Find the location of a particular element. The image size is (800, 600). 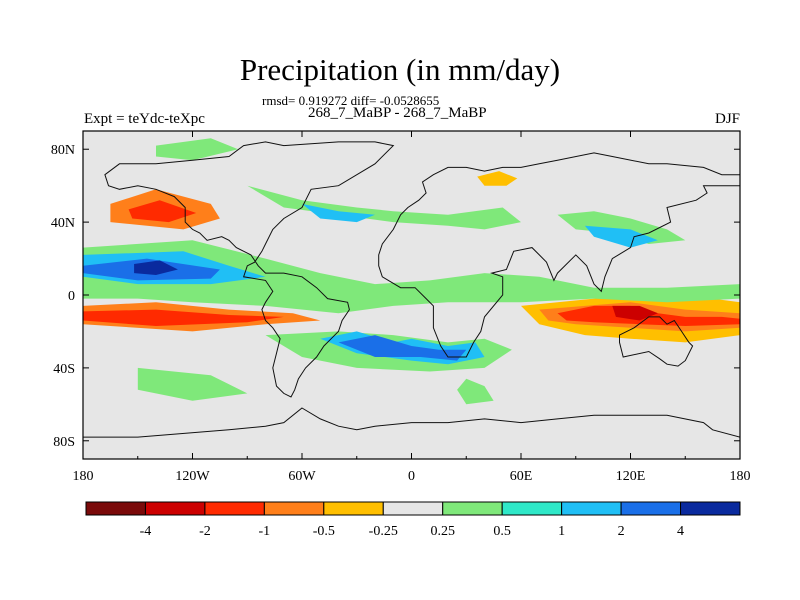

x-tick-label-5: 120E is located at coordinates (631, 476).